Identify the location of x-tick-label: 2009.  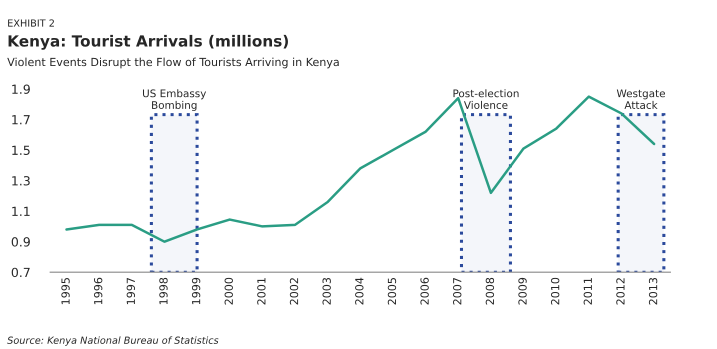
(522, 291).